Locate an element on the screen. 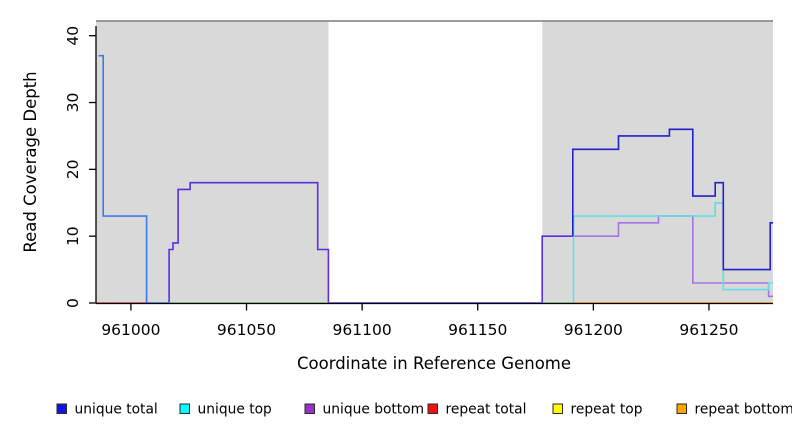 This screenshot has height=432, width=792. x-tick-label: 961000 is located at coordinates (130, 330).